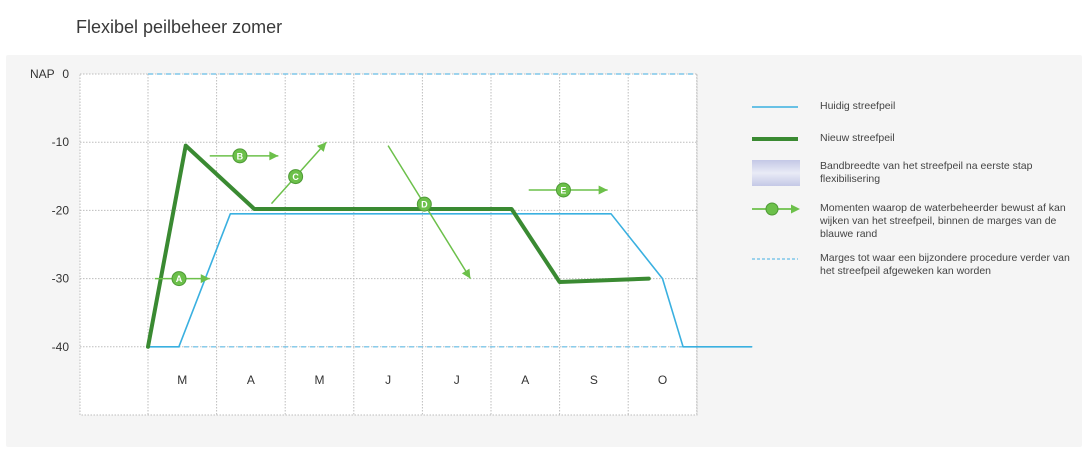 The height and width of the screenshot is (461, 1088). What do you see at coordinates (61, 279) in the screenshot?
I see `y-tick-label: -30` at bounding box center [61, 279].